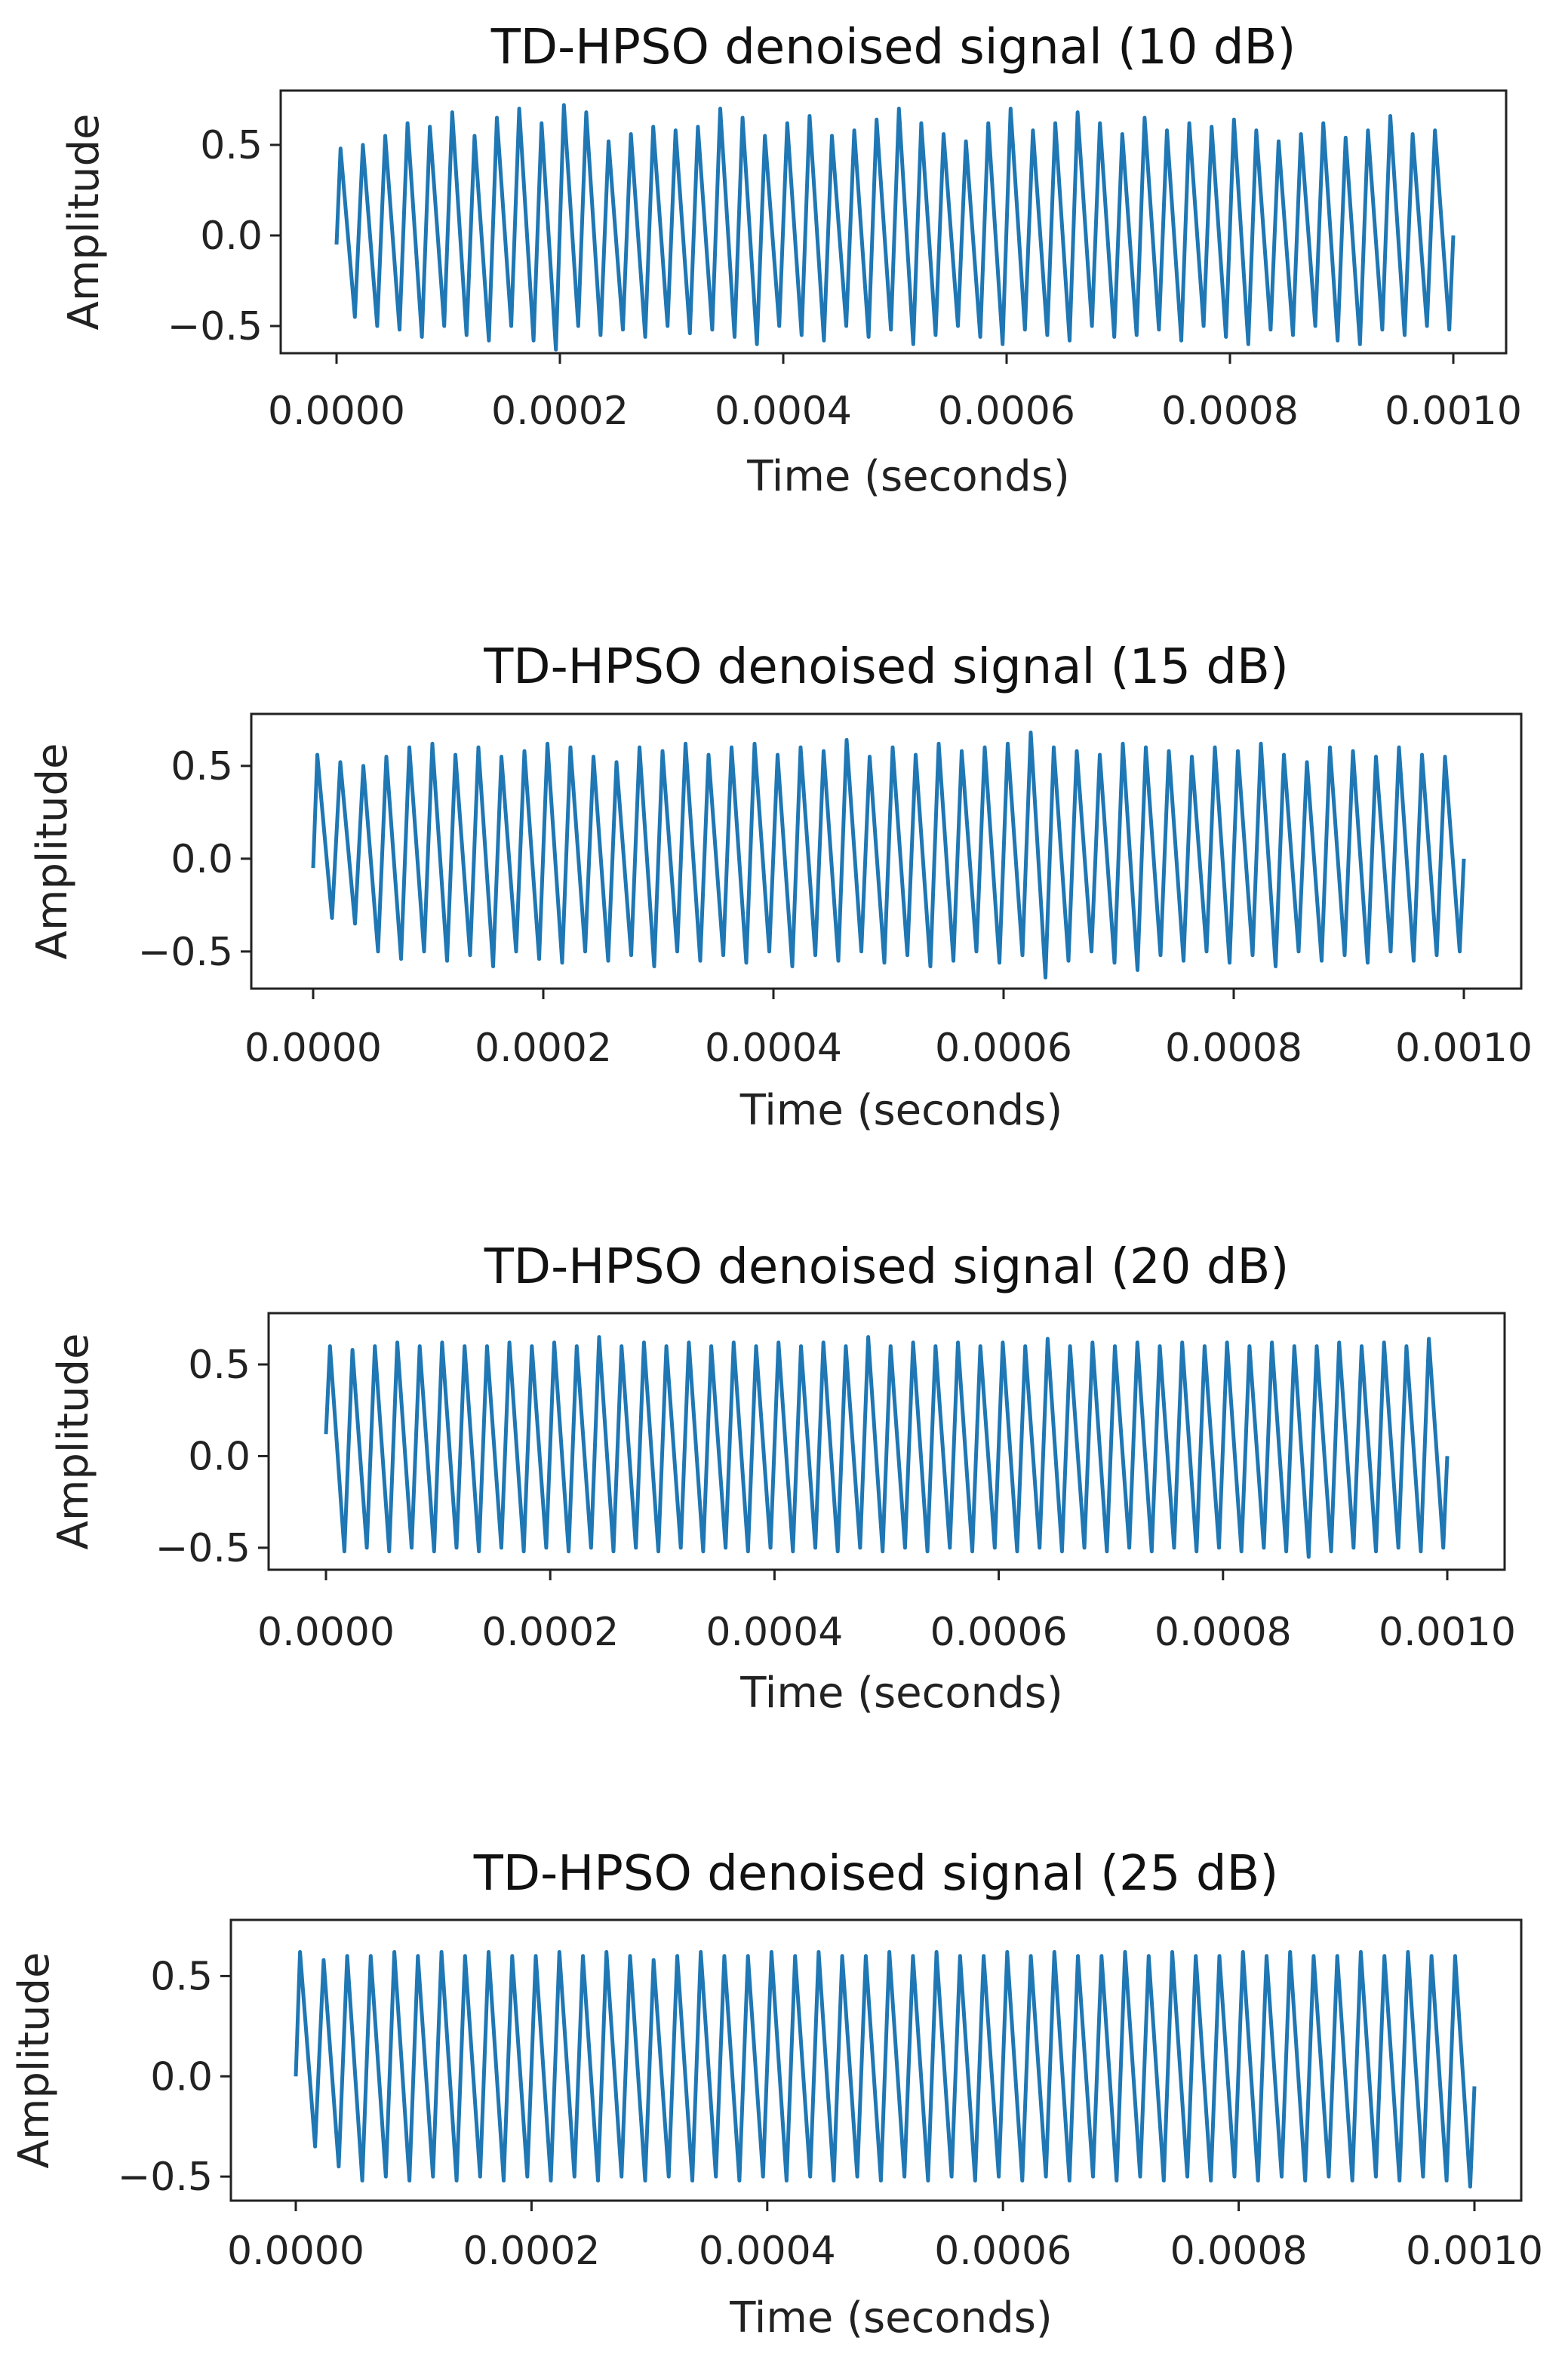  What do you see at coordinates (876, 1874) in the screenshot?
I see `chart-title: TD-HPSO denoised signal (25 dB)` at bounding box center [876, 1874].